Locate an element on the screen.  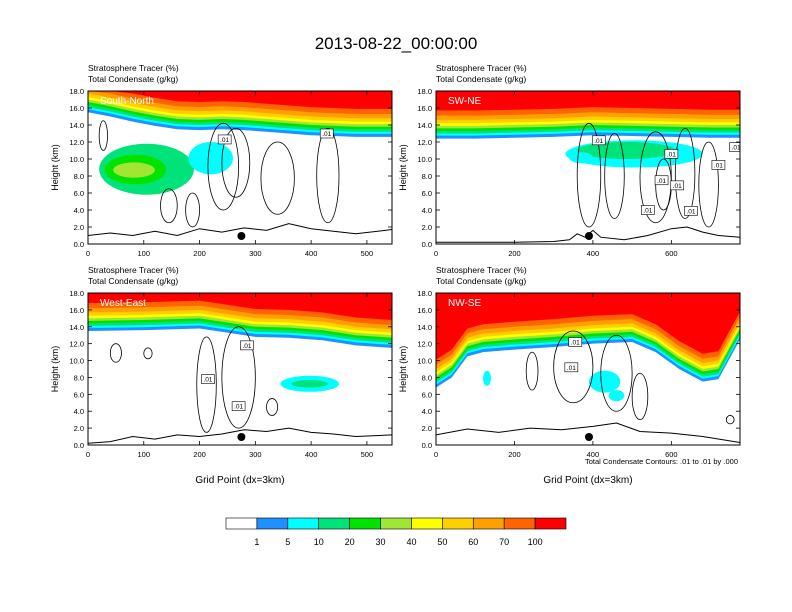
panel-label: NW-SE is located at coordinates (464, 303).